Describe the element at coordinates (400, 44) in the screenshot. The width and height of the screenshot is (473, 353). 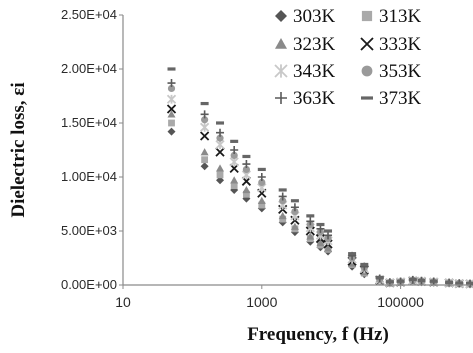
I see `legend-label: 333K` at that location.